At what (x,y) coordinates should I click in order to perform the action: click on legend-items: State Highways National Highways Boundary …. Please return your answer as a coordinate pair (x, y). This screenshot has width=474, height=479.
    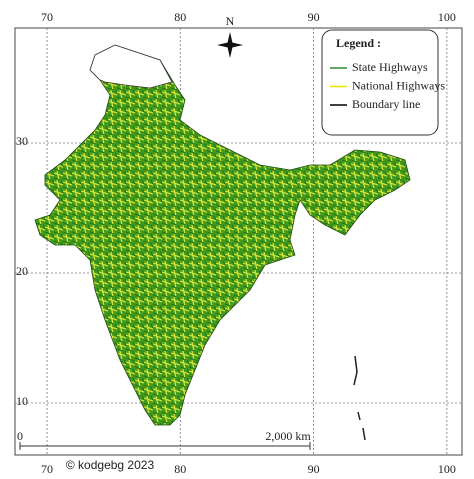
    Looking at the image, I should click on (387, 85).